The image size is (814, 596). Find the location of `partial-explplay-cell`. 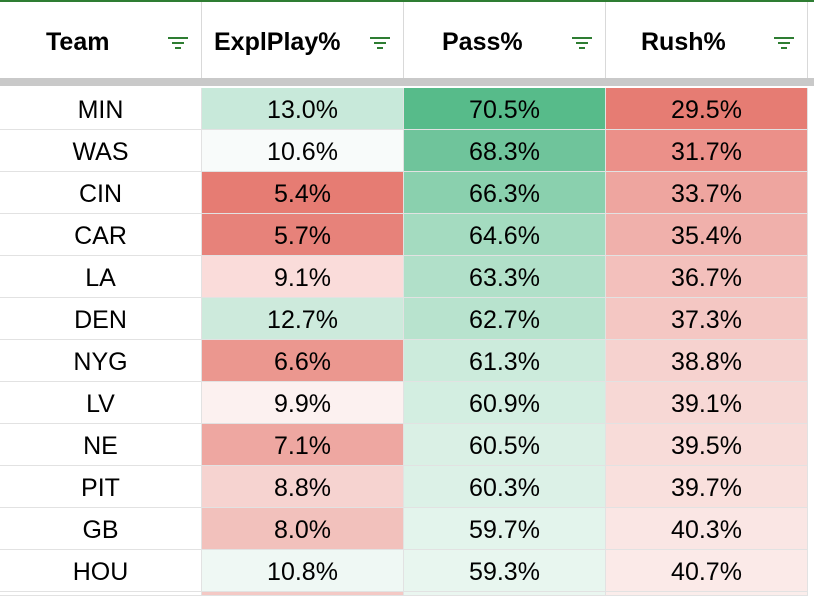

partial-explplay-cell is located at coordinates (303, 594).